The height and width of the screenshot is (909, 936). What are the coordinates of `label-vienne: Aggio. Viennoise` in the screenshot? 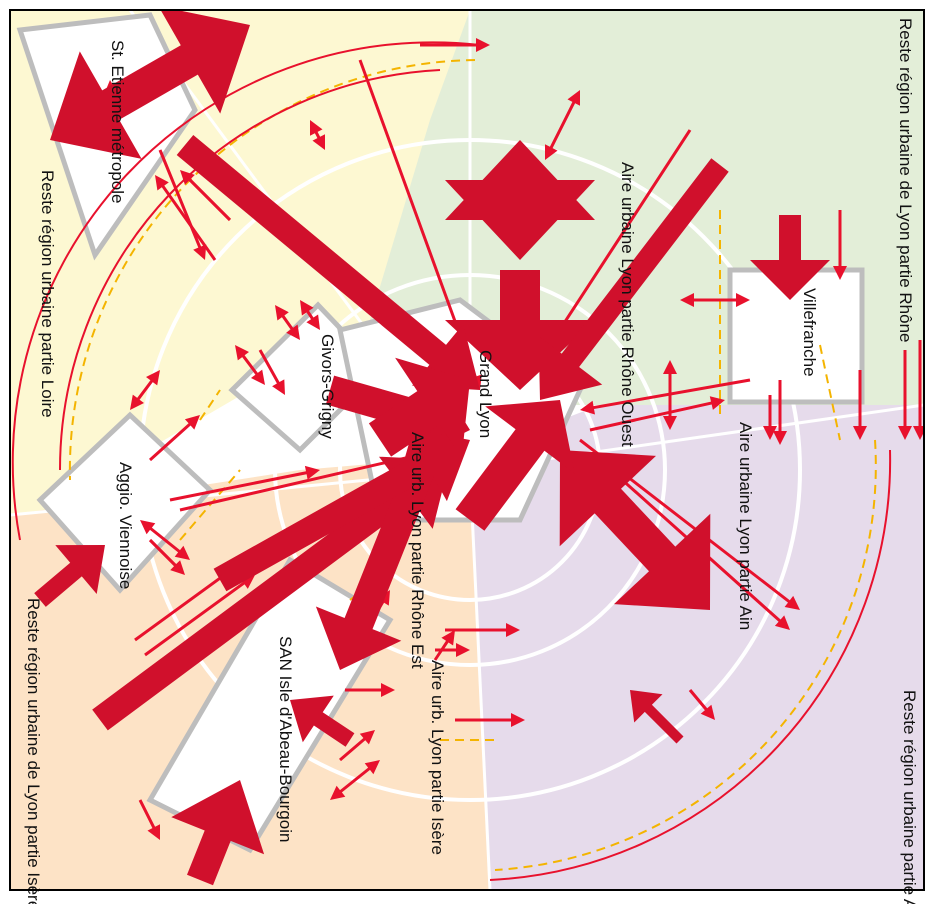 It's located at (125, 525).